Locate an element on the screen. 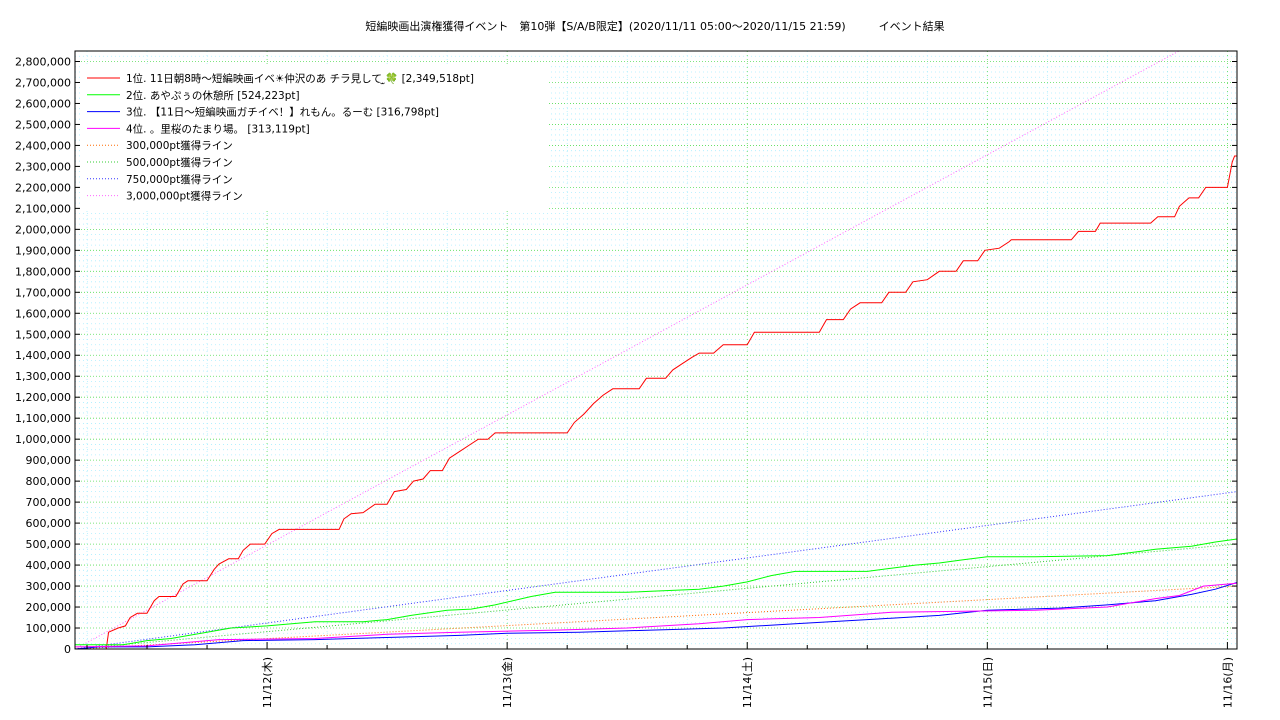 The width and height of the screenshot is (1280, 720). legend-entry: 3位. 【11日〜短編映画ガチイベ！】れもん。るーむ [316,798pt] is located at coordinates (282, 112).